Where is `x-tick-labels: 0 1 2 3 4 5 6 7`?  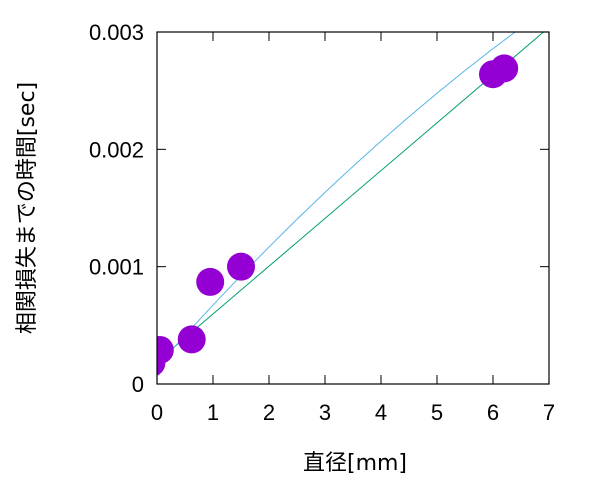 x-tick-labels: 0 1 2 3 4 5 6 7 is located at coordinates (353, 412).